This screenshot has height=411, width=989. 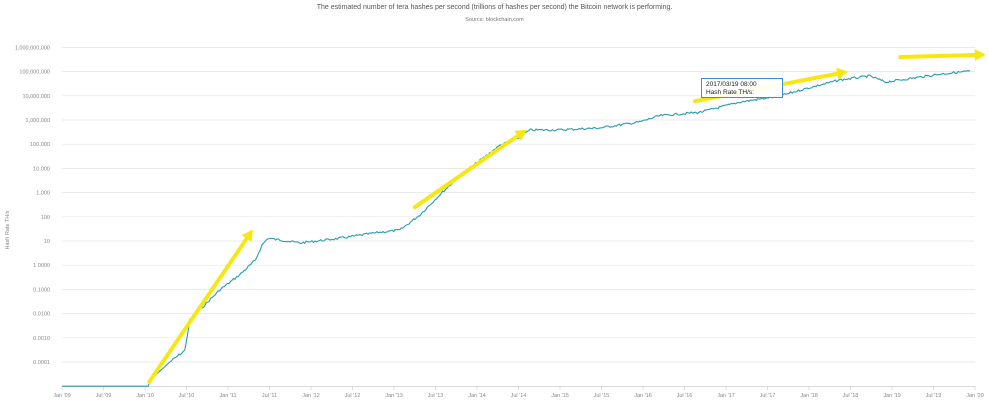 What do you see at coordinates (47, 242) in the screenshot?
I see `y-tick-label: 10` at bounding box center [47, 242].